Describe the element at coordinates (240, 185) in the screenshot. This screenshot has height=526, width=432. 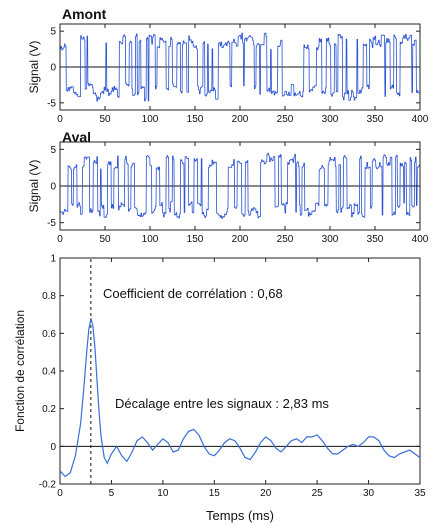
I see `aval-signal-line` at that location.